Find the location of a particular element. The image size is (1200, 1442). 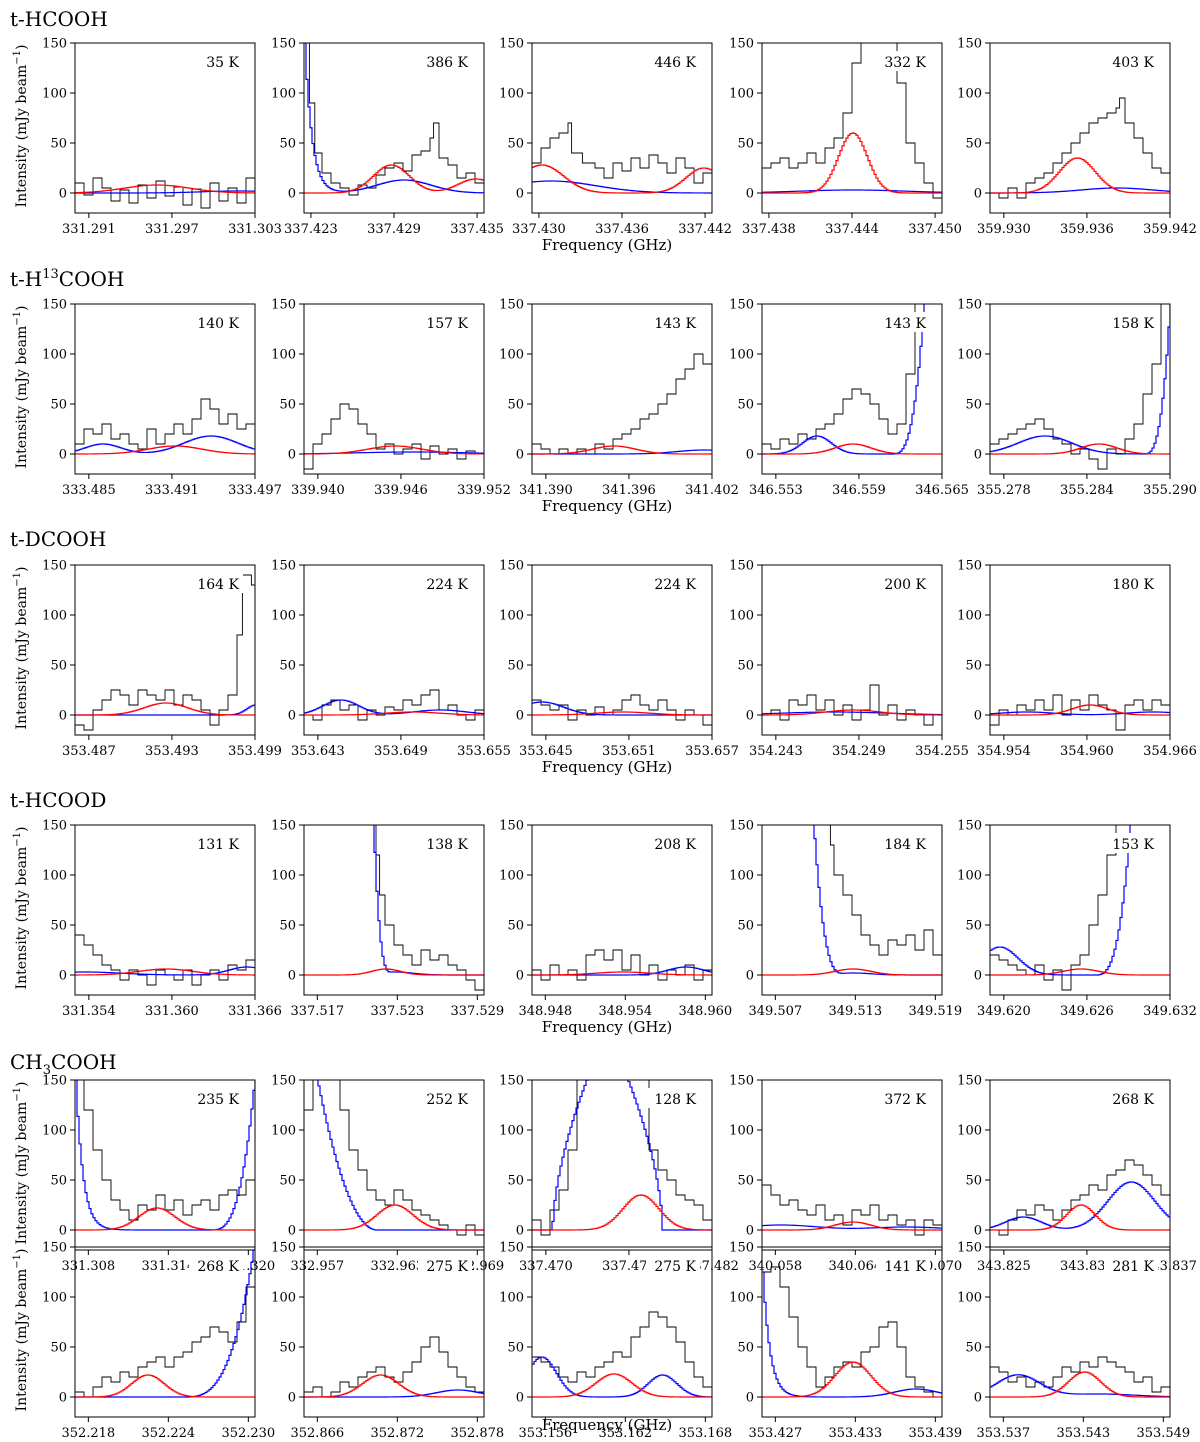

temperature-label: 403 K is located at coordinates (1133, 63).